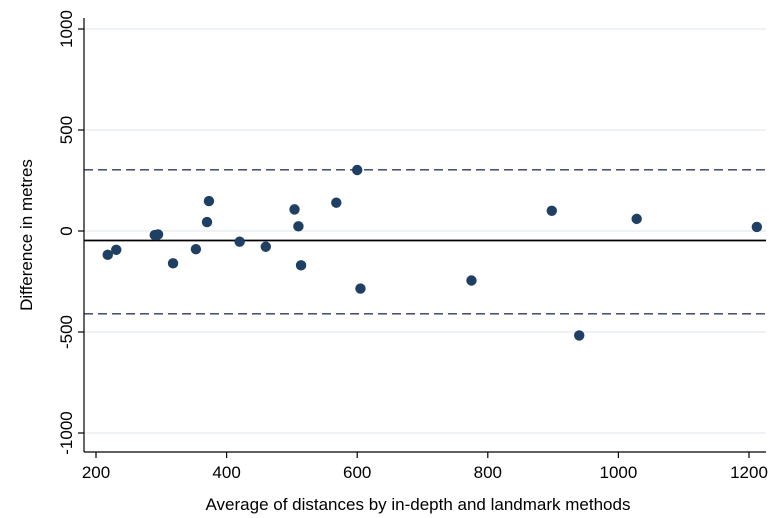 The height and width of the screenshot is (518, 769). What do you see at coordinates (66, 29) in the screenshot?
I see `y-tick-label: 1000` at bounding box center [66, 29].